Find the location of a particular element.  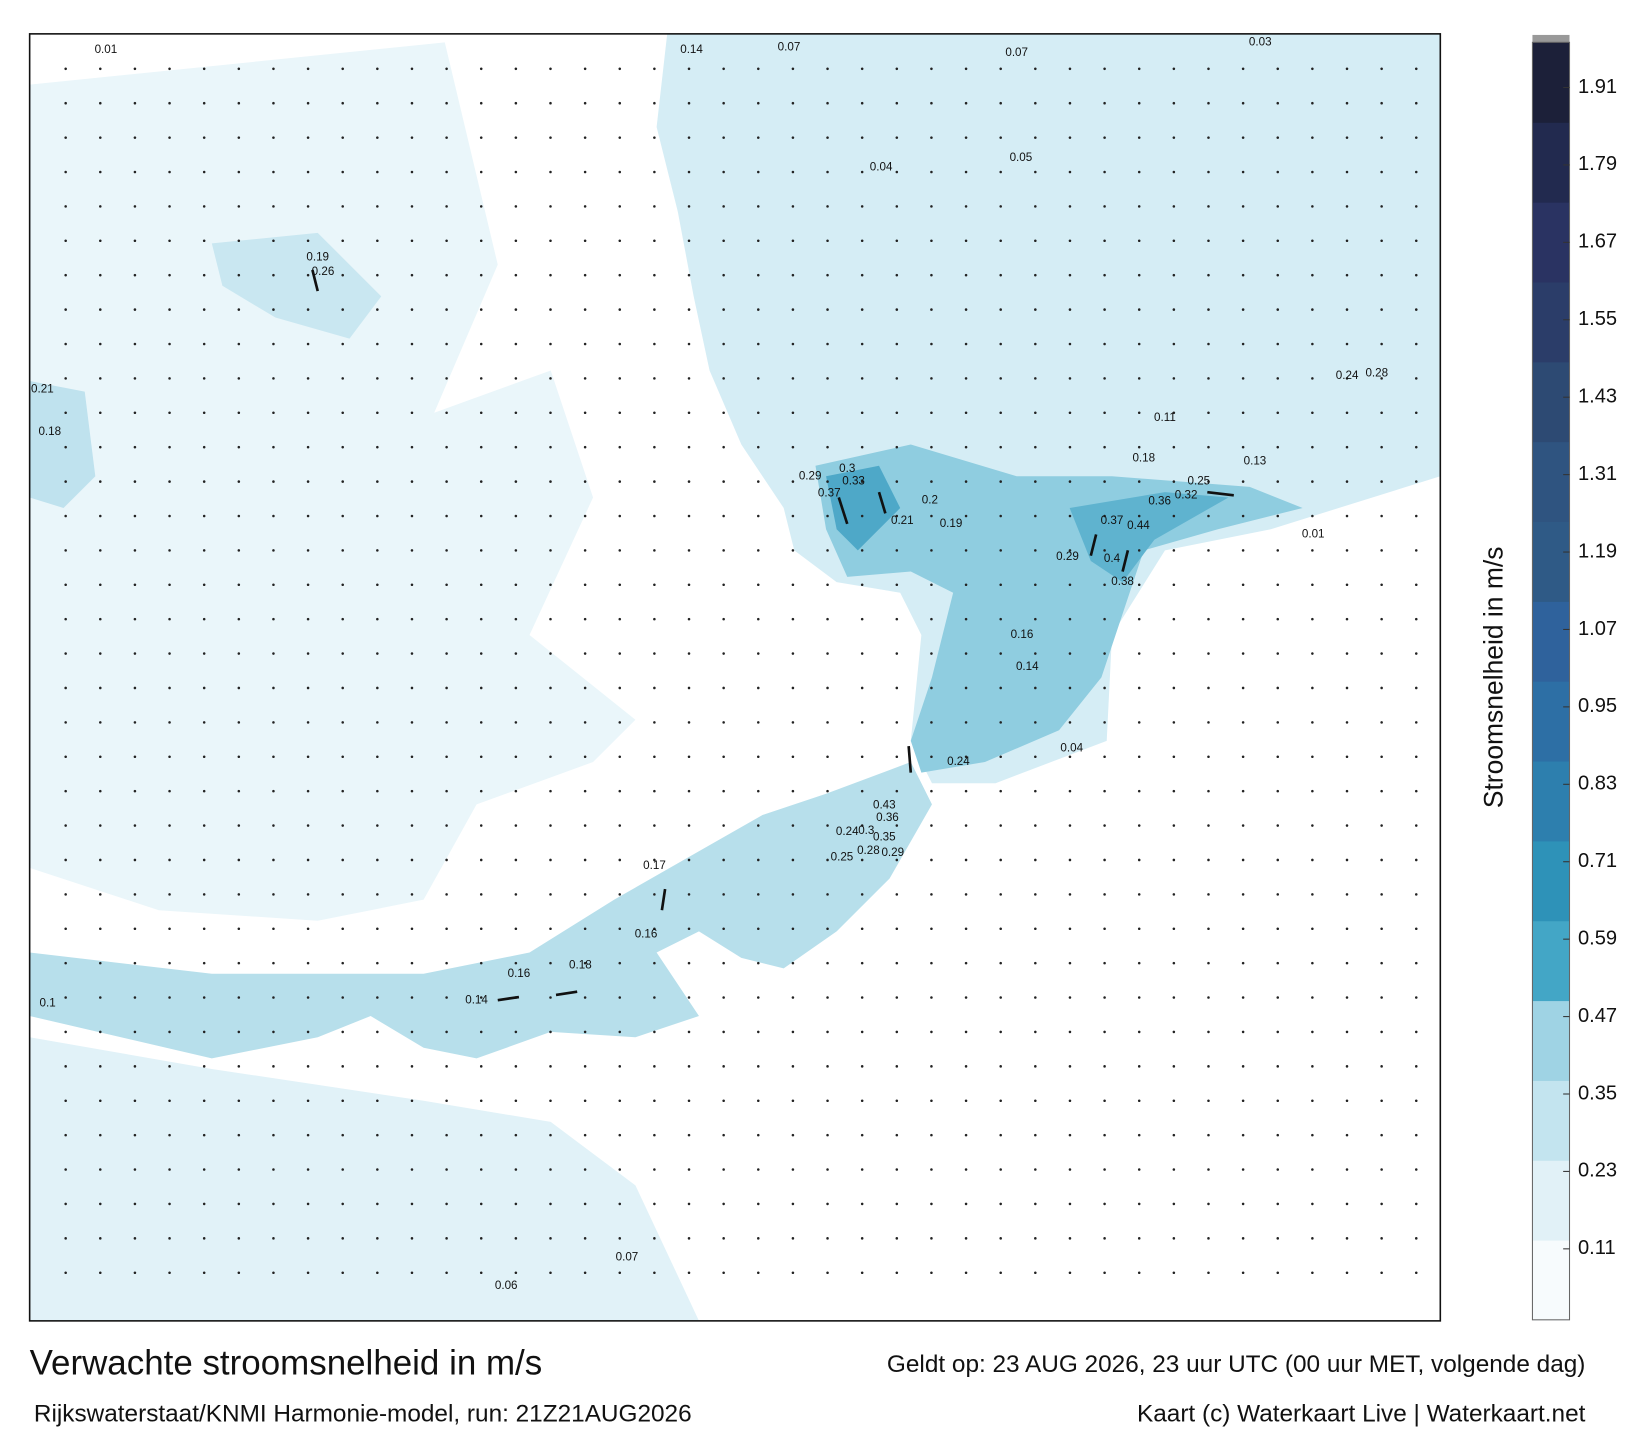

speed-label: 0.29 is located at coordinates (892, 852).